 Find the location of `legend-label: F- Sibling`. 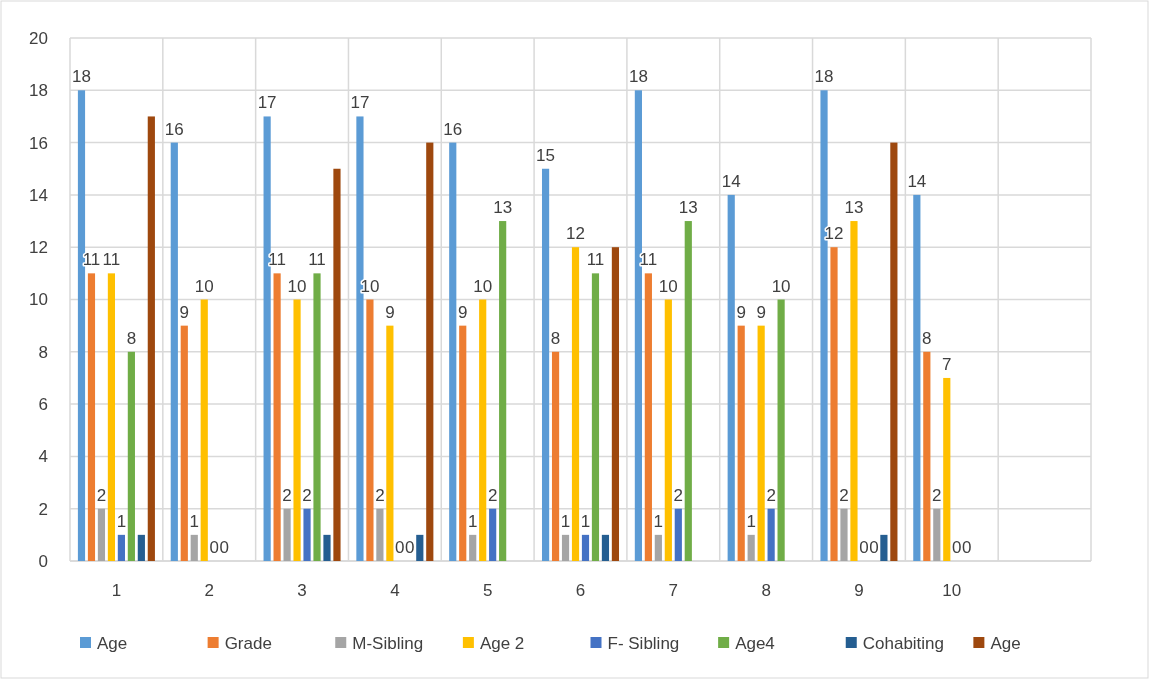

legend-label: F- Sibling is located at coordinates (643, 643).